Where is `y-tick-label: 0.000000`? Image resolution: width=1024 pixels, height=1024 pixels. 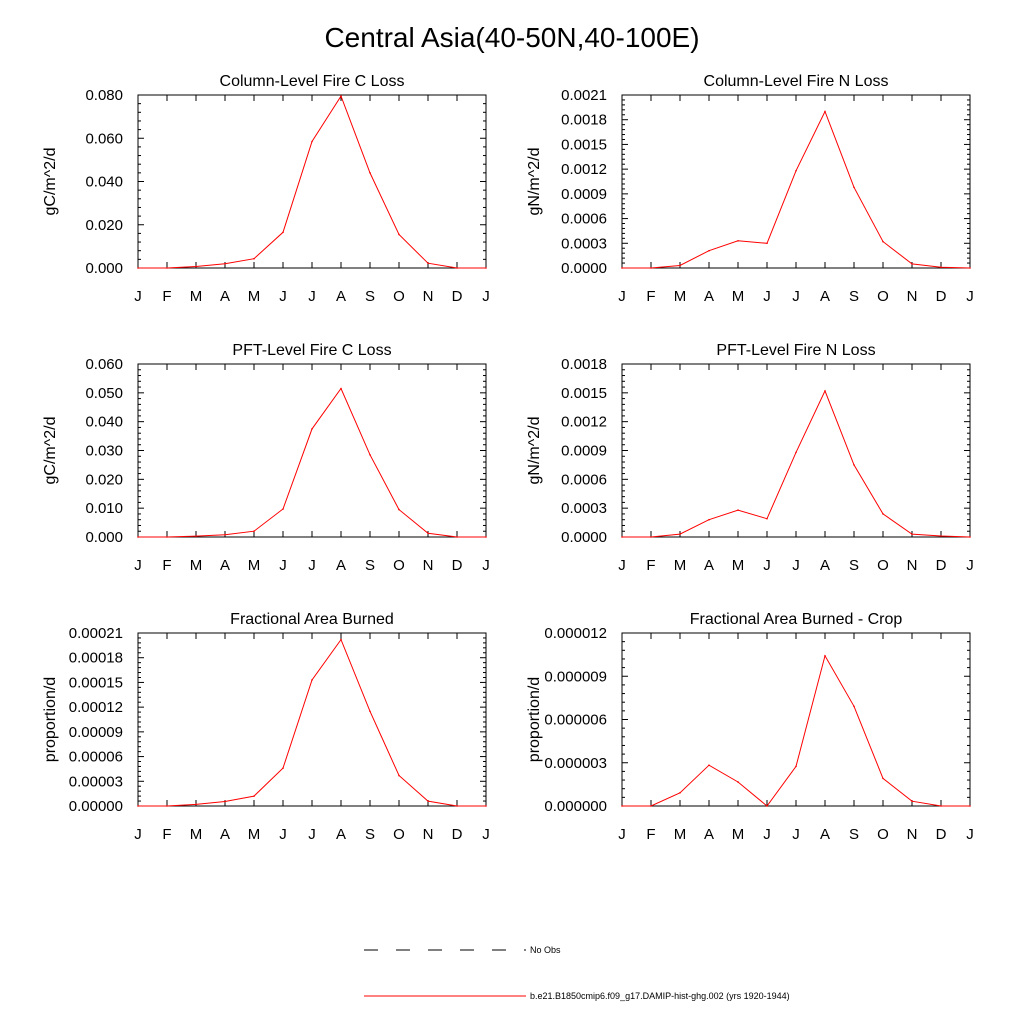 y-tick-label: 0.000000 is located at coordinates (575, 806).